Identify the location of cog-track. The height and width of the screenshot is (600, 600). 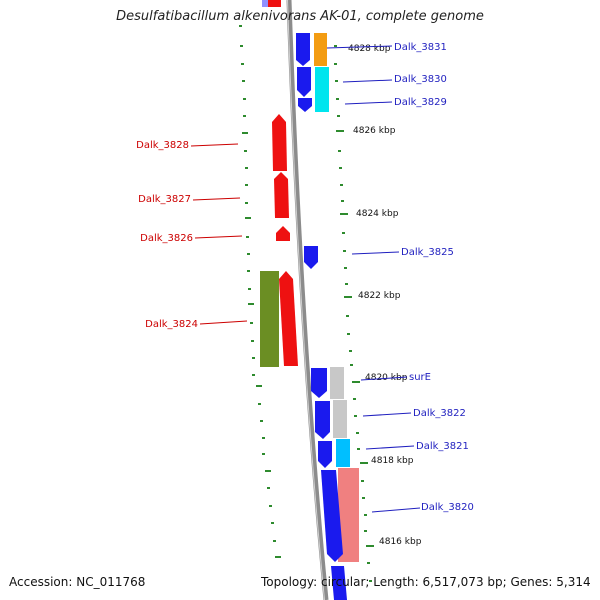
(336, 297).